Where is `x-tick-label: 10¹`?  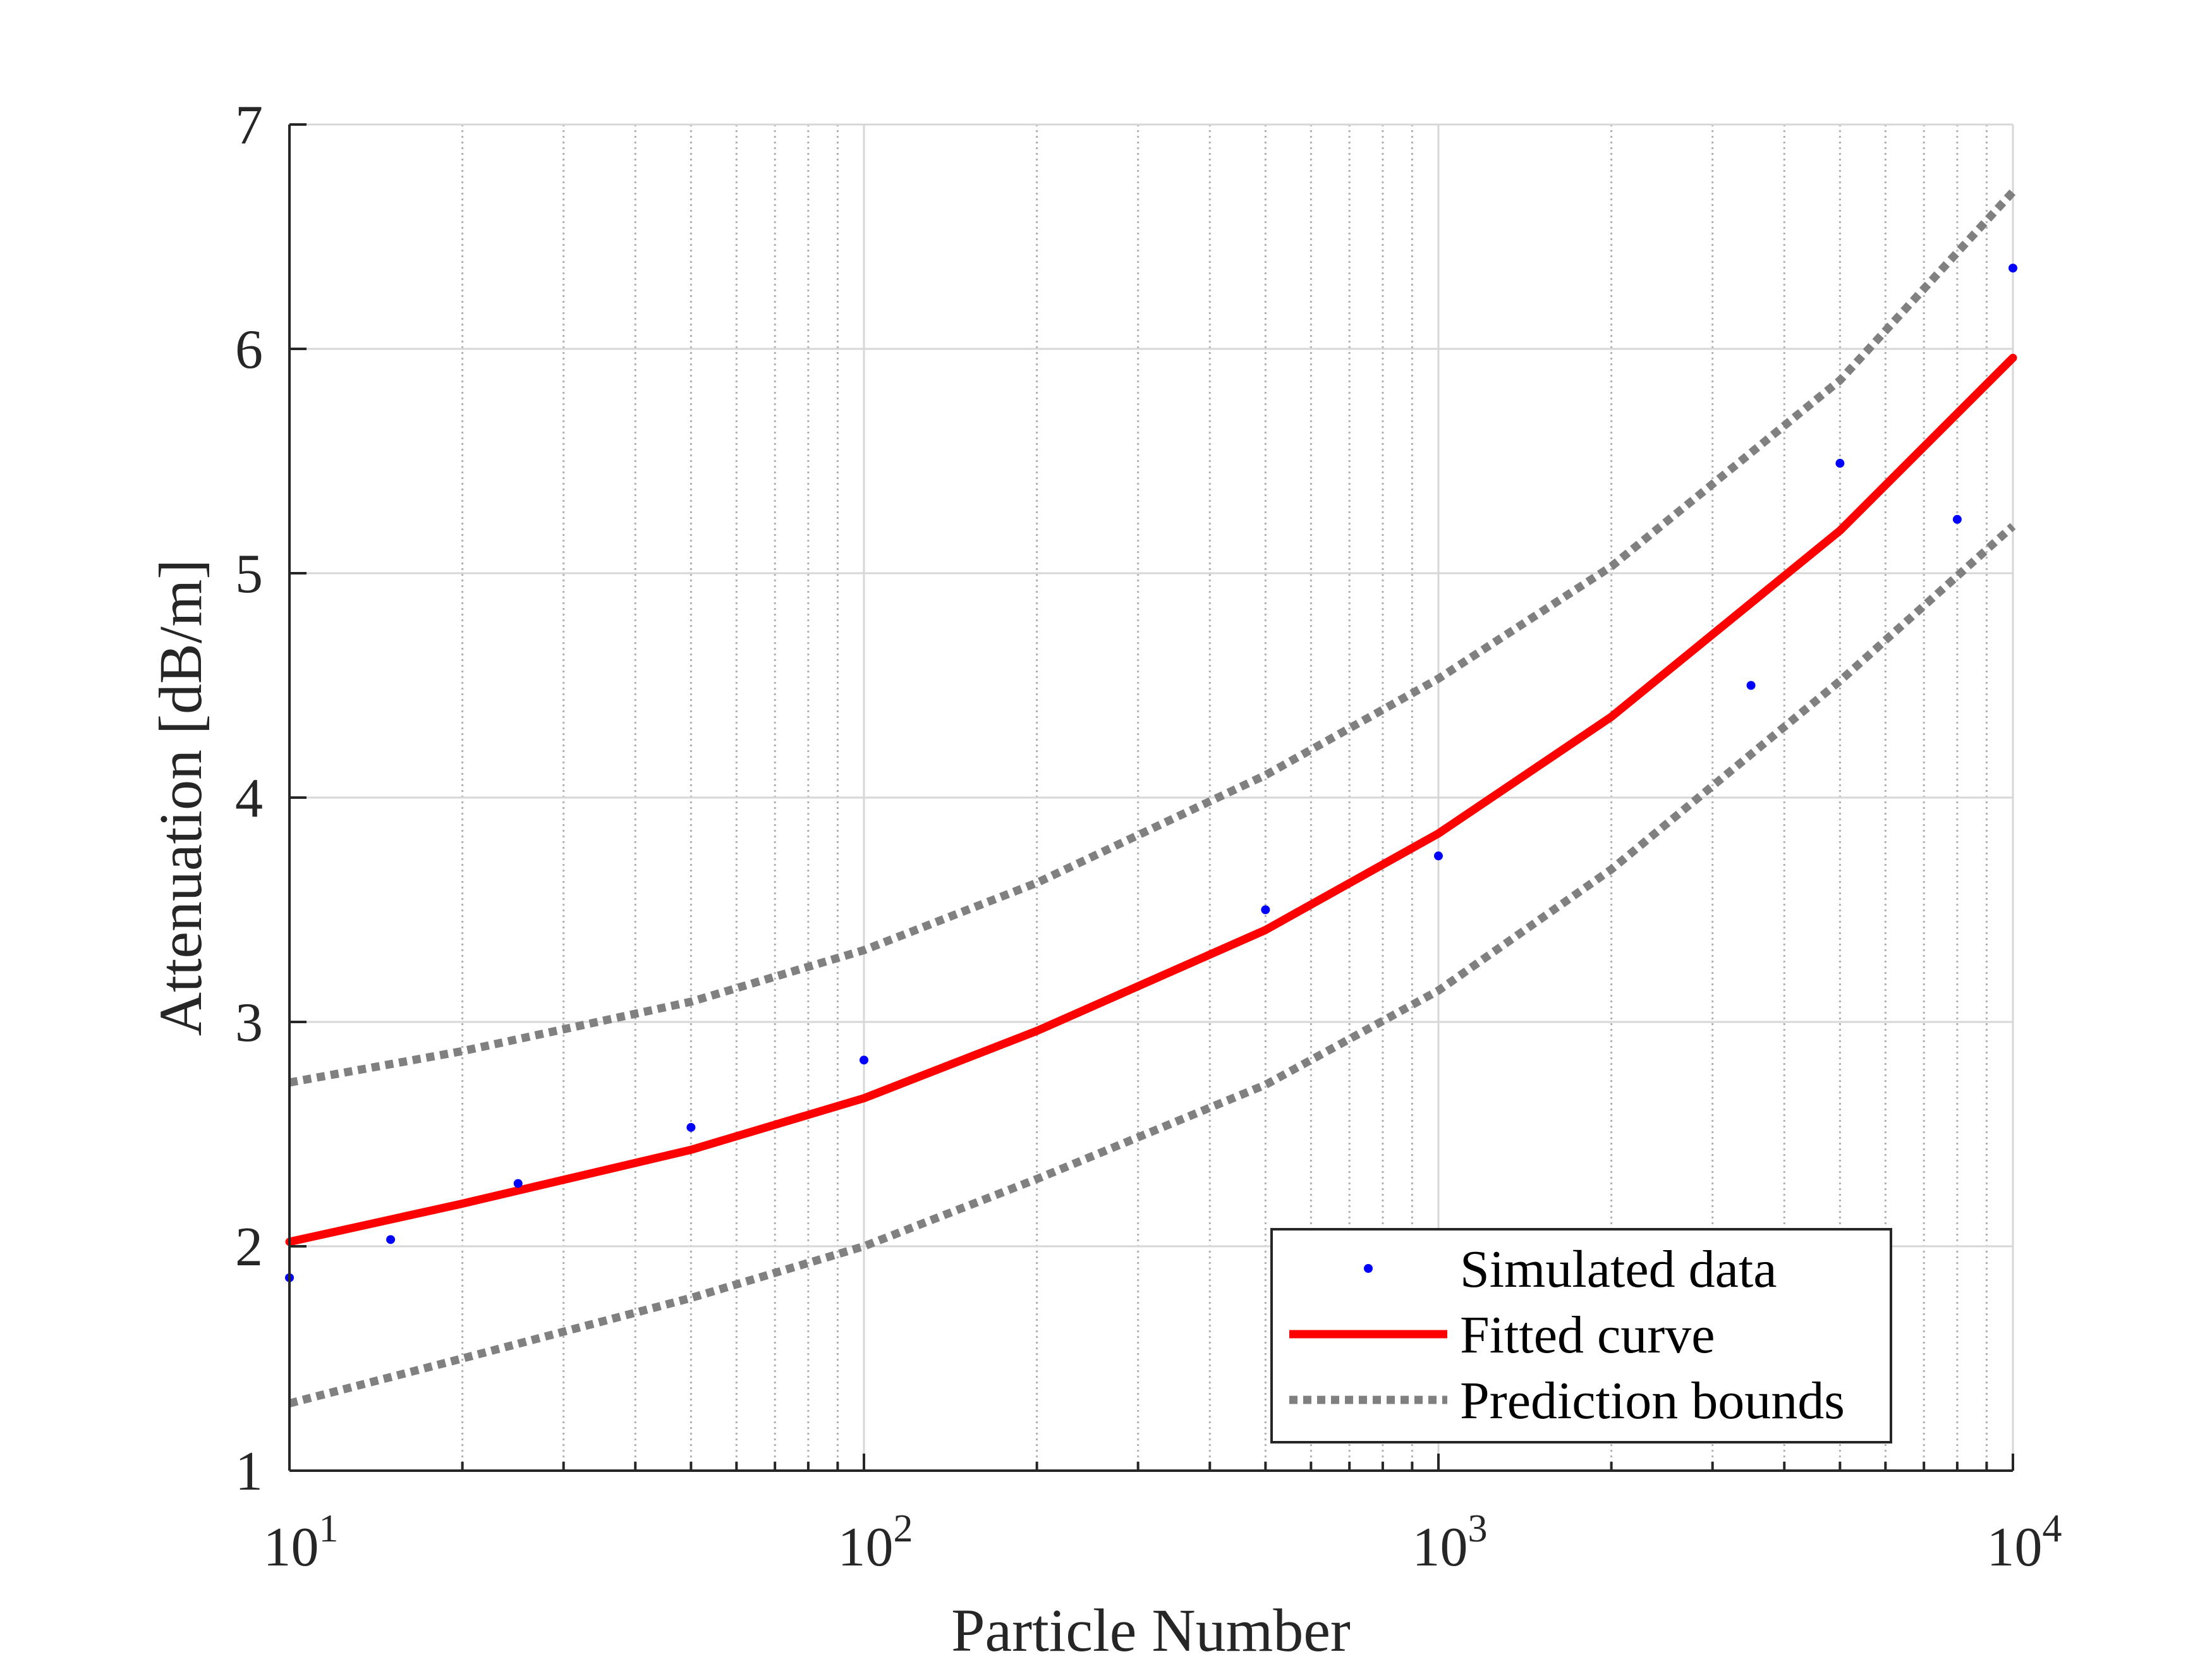 x-tick-label: 10¹ is located at coordinates (301, 1542).